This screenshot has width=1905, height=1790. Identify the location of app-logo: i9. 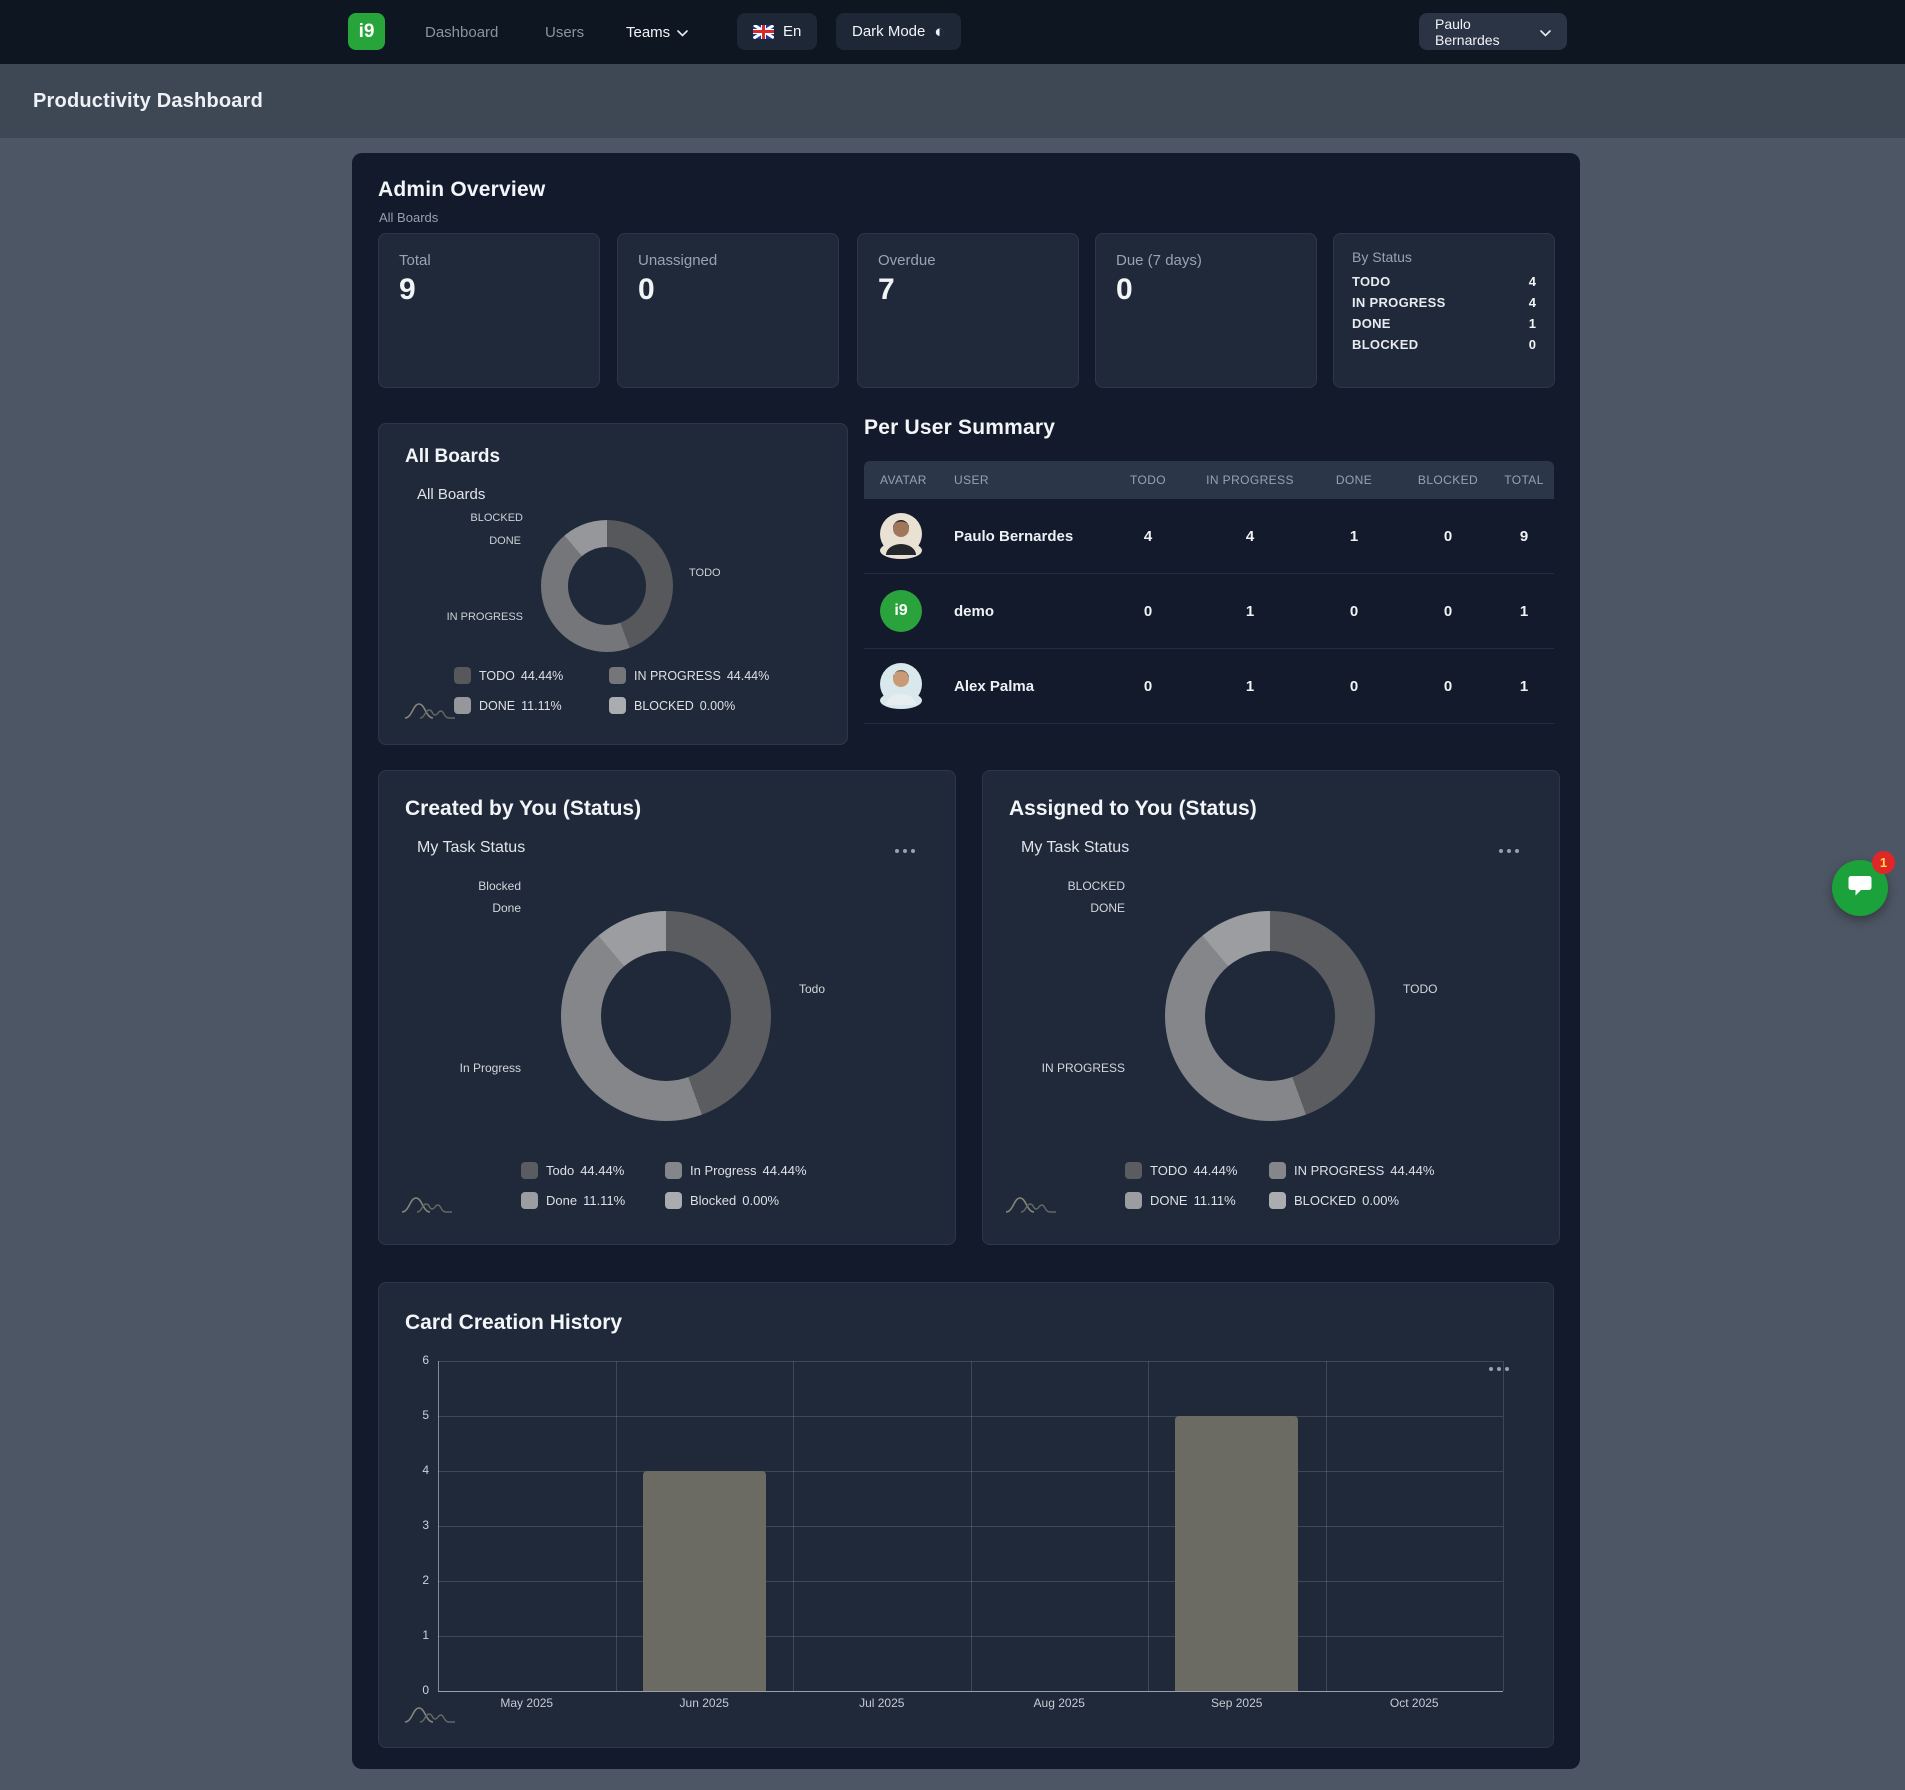
(366, 31).